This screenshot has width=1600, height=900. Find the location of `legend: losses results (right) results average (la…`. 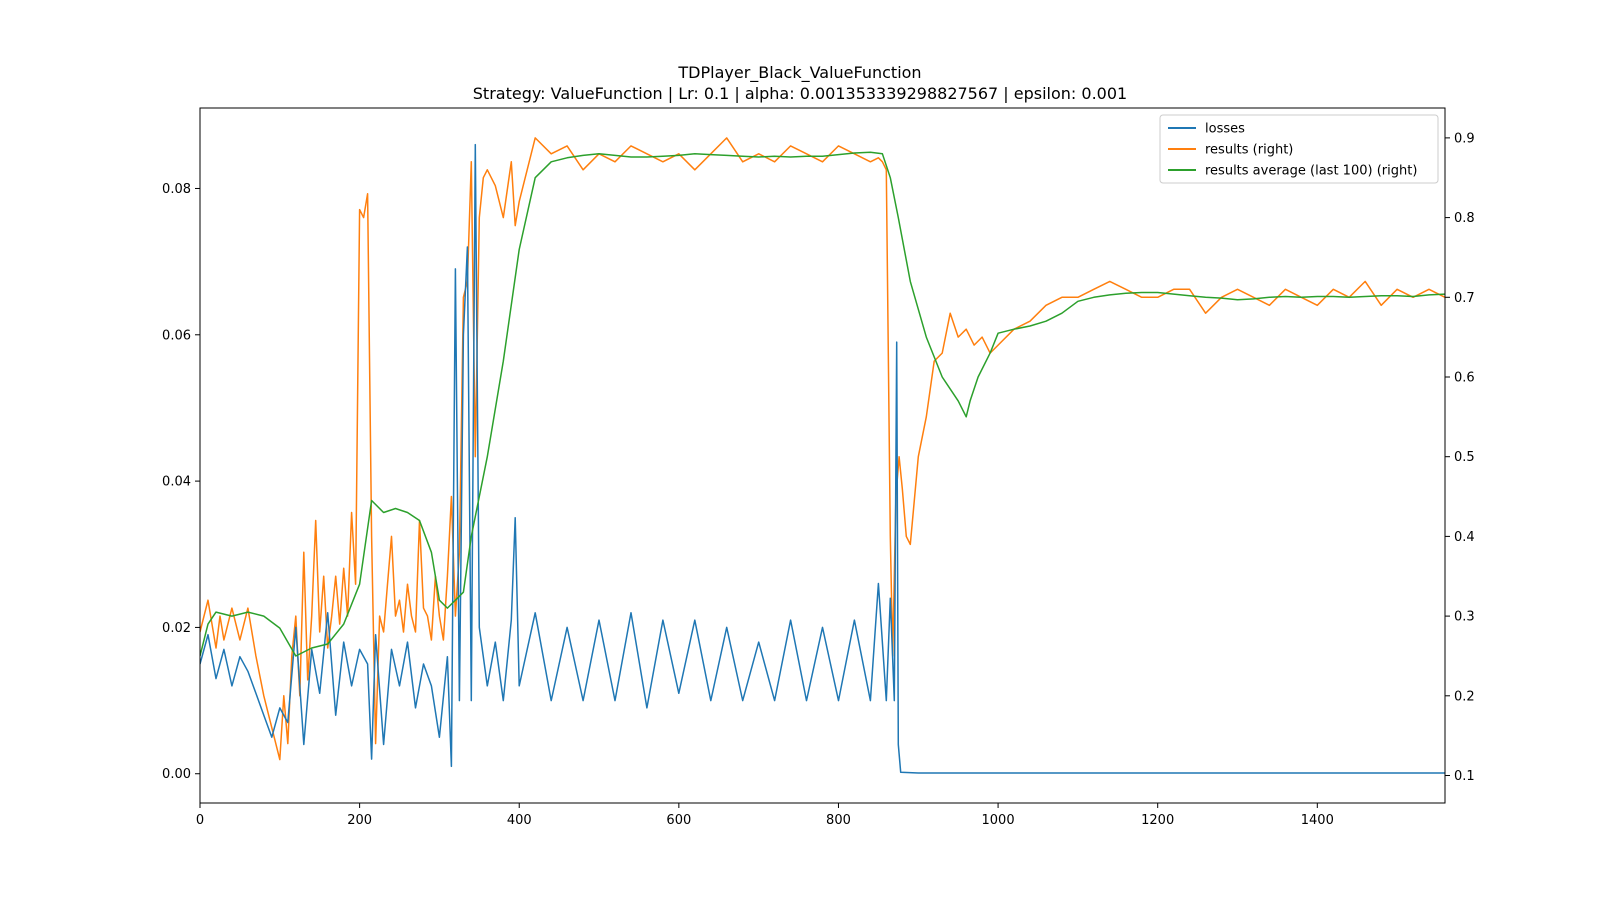

legend: losses results (right) results average (la… is located at coordinates (1299, 149).